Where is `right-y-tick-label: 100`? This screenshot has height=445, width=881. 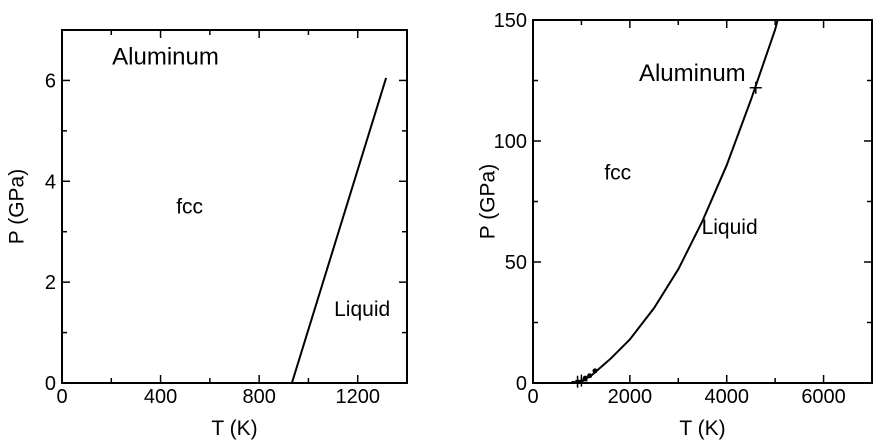
right-y-tick-label: 100 is located at coordinates (510, 142).